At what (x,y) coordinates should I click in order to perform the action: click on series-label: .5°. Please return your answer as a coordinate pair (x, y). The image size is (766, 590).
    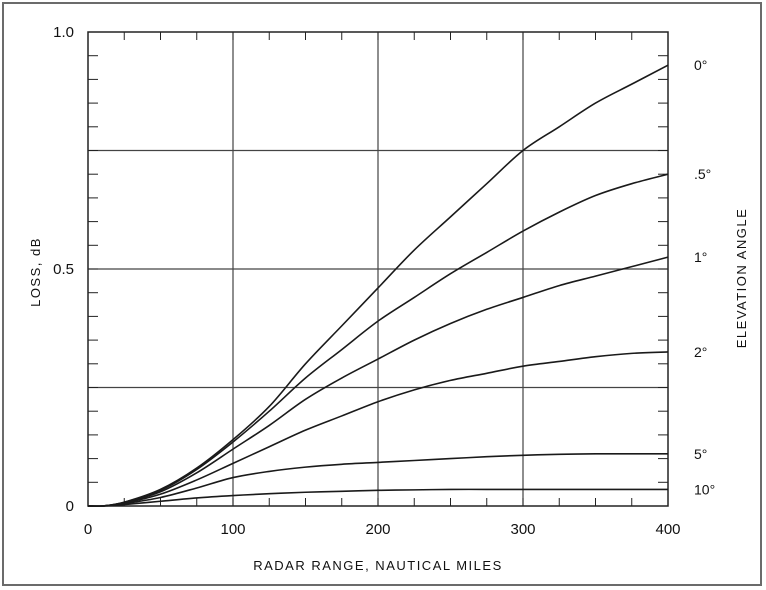
    Looking at the image, I should click on (702, 174).